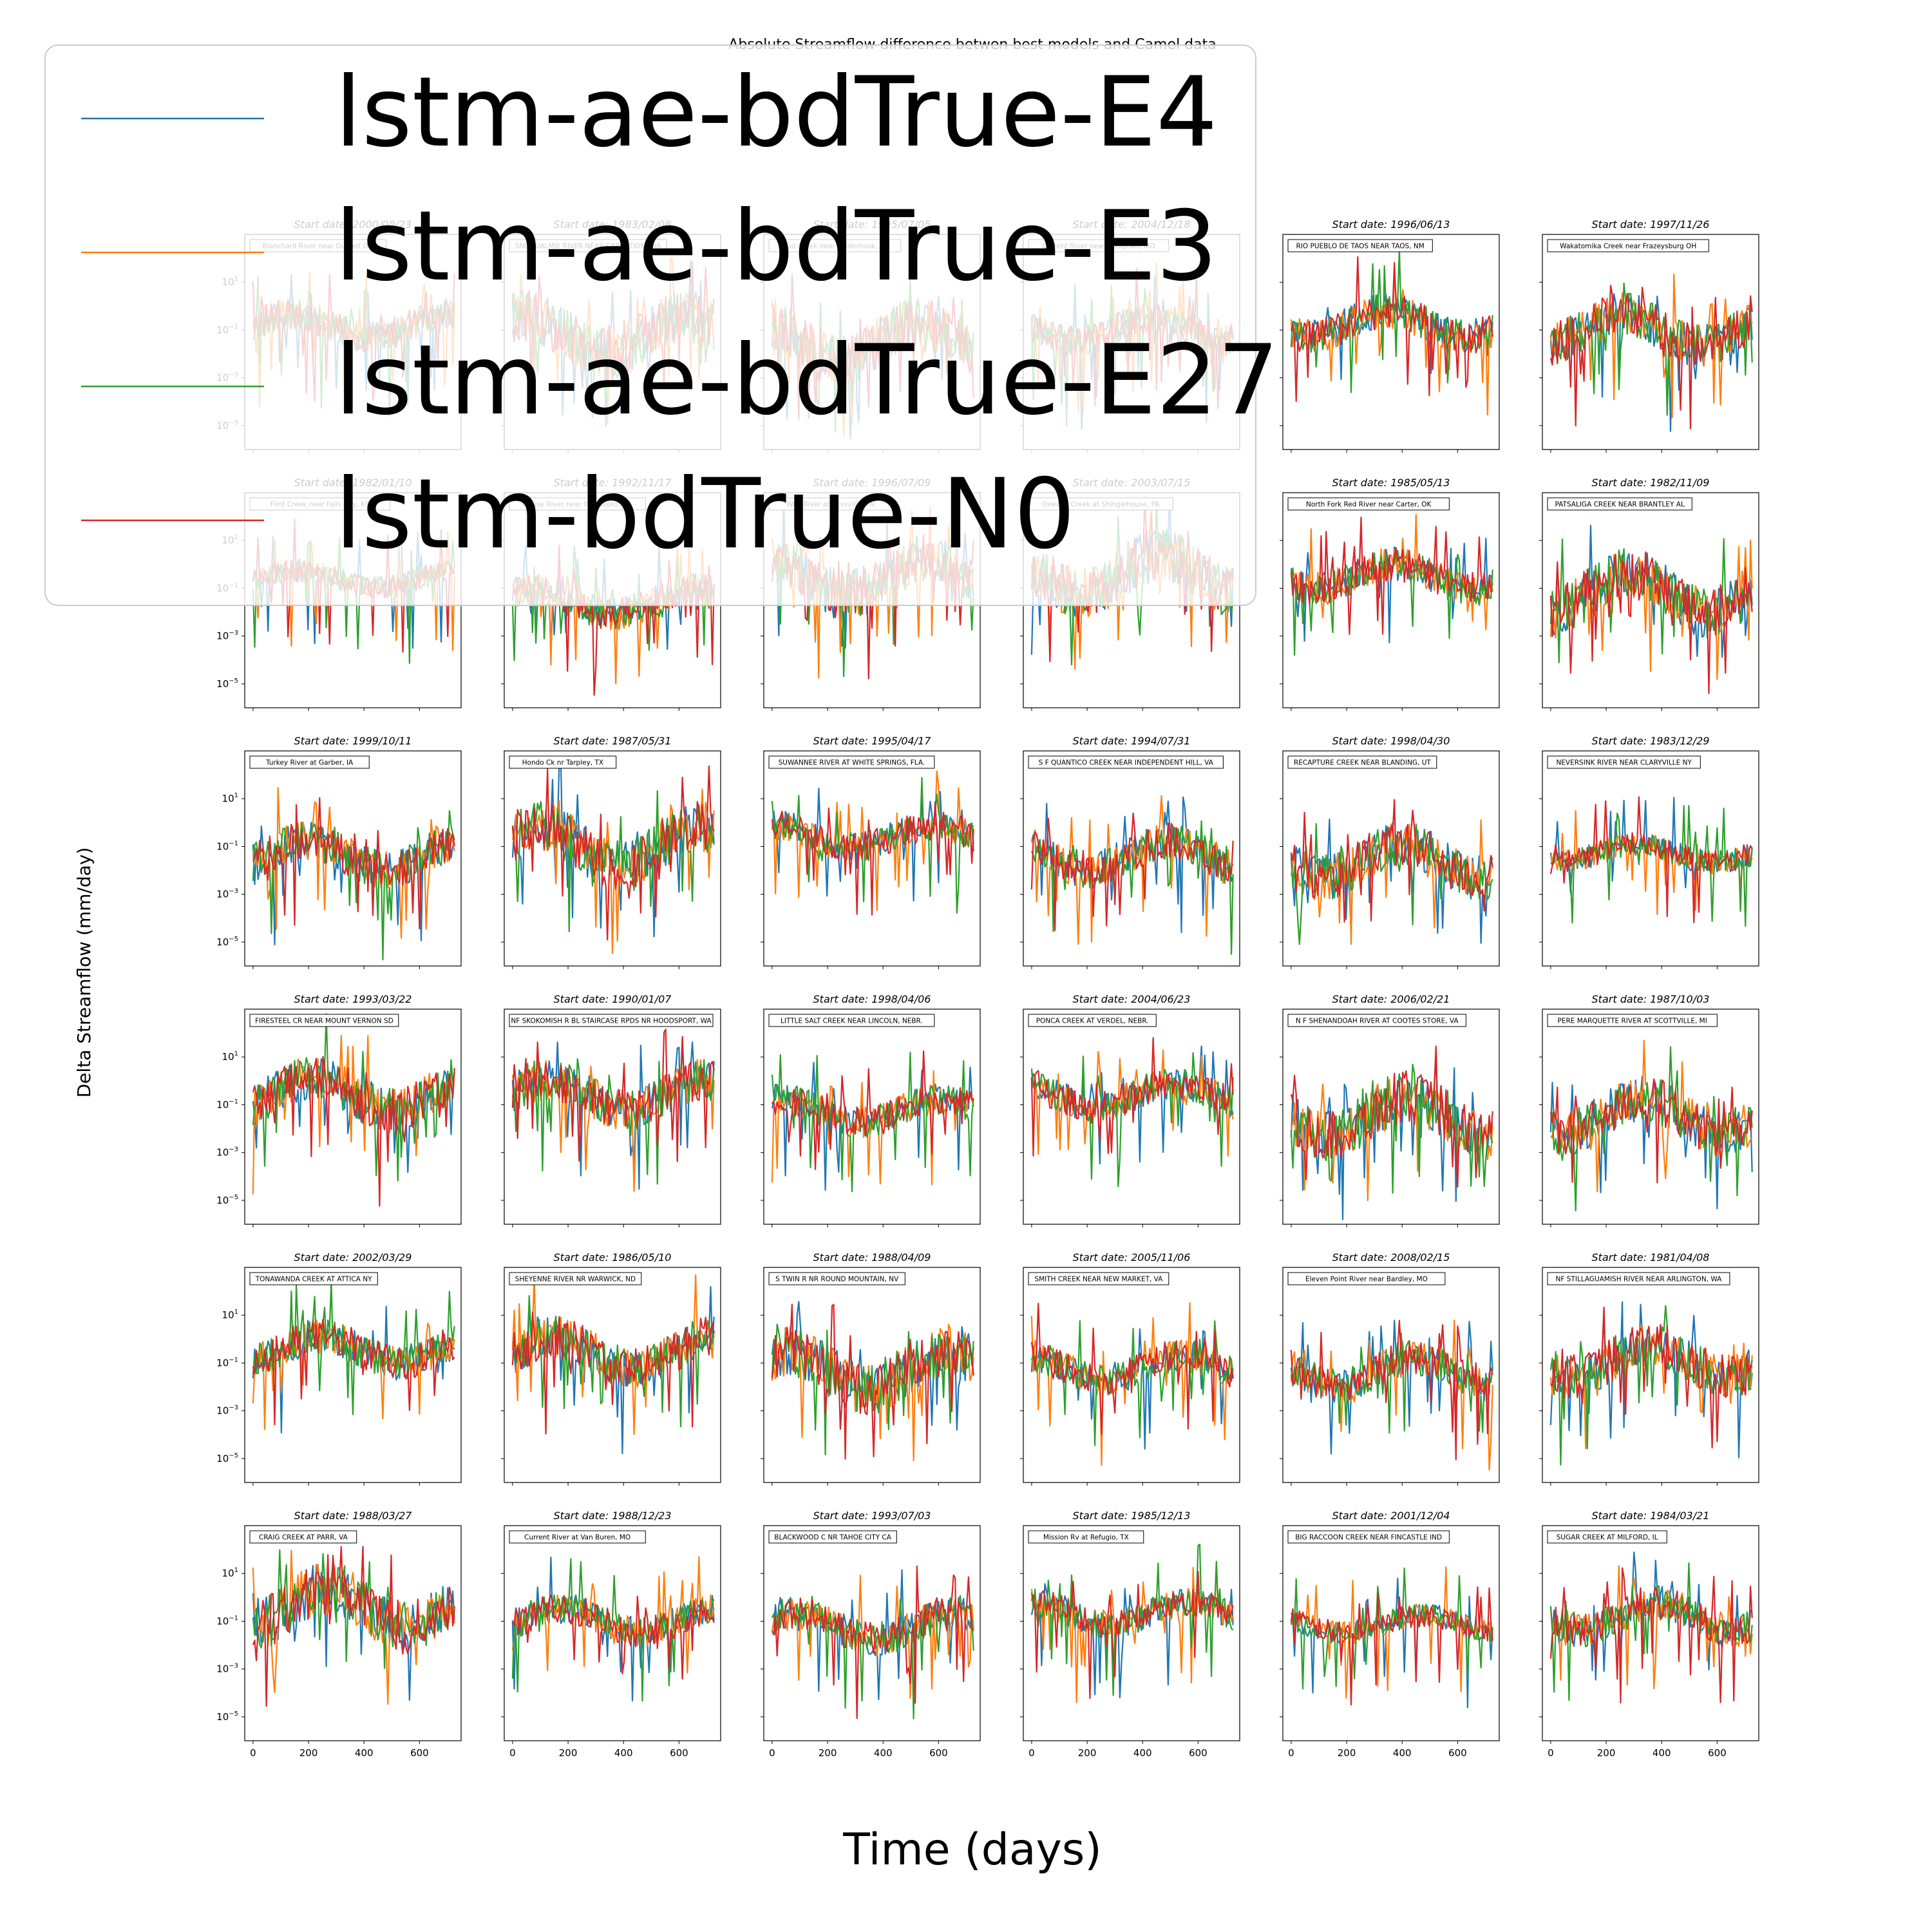 The image size is (1932, 1932). I want to click on station-name: PERE MARQUETTE RIVER AT SCOTTVILLE, MI, so click(1632, 1021).